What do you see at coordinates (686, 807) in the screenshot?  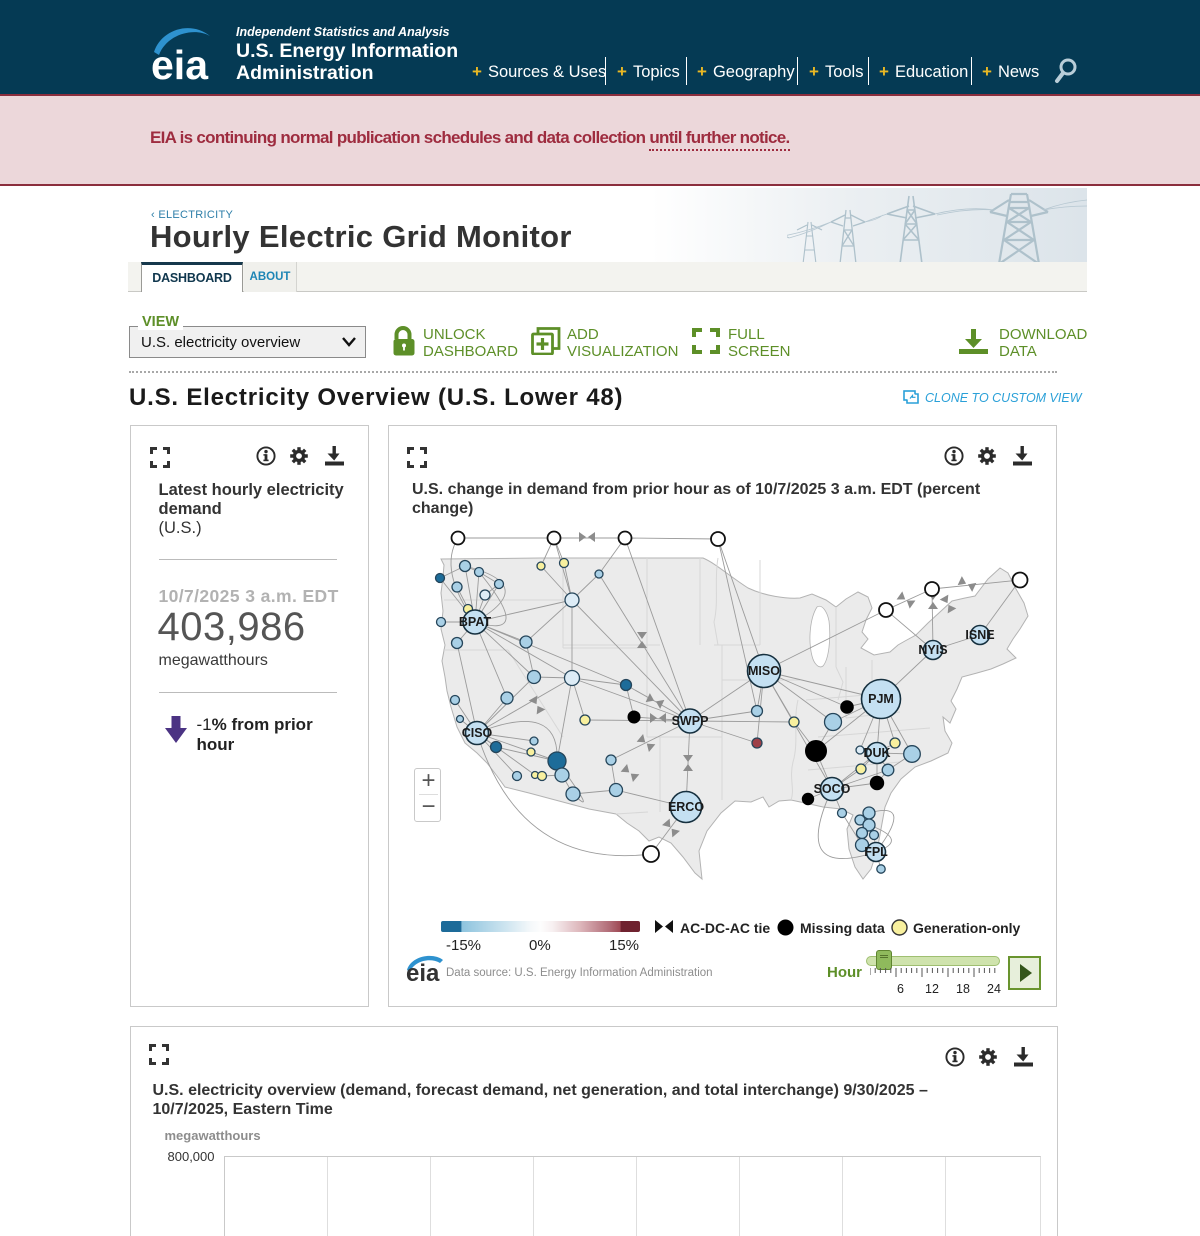 I see `svg-text: ERCO` at bounding box center [686, 807].